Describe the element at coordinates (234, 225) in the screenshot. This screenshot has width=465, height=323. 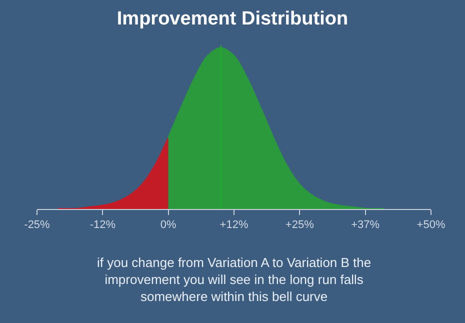
I see `x-tick-label: +12%` at that location.